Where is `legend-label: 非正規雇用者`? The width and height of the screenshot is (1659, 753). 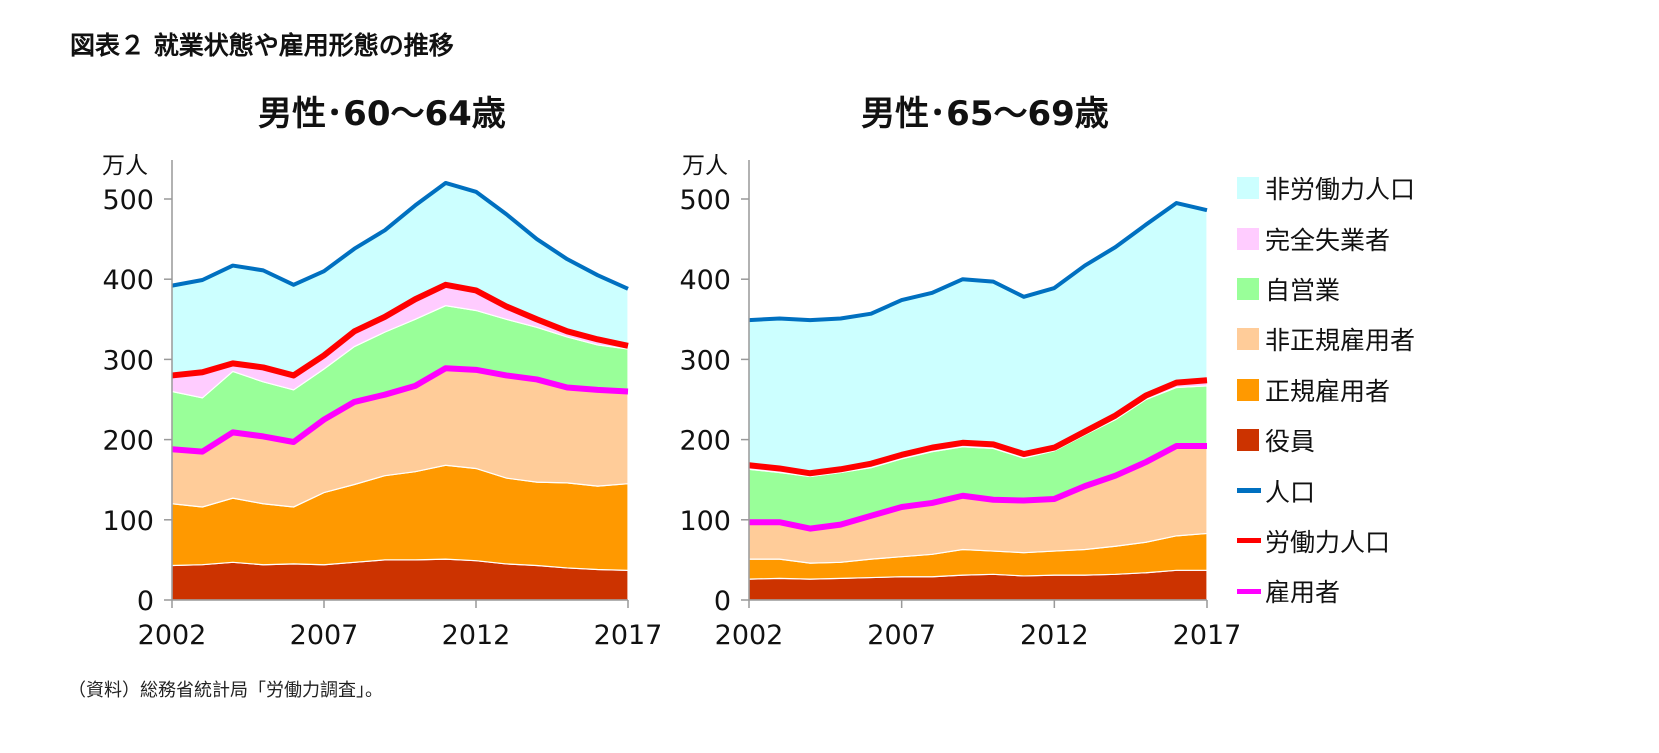
legend-label: 非正規雇用者 is located at coordinates (1340, 341).